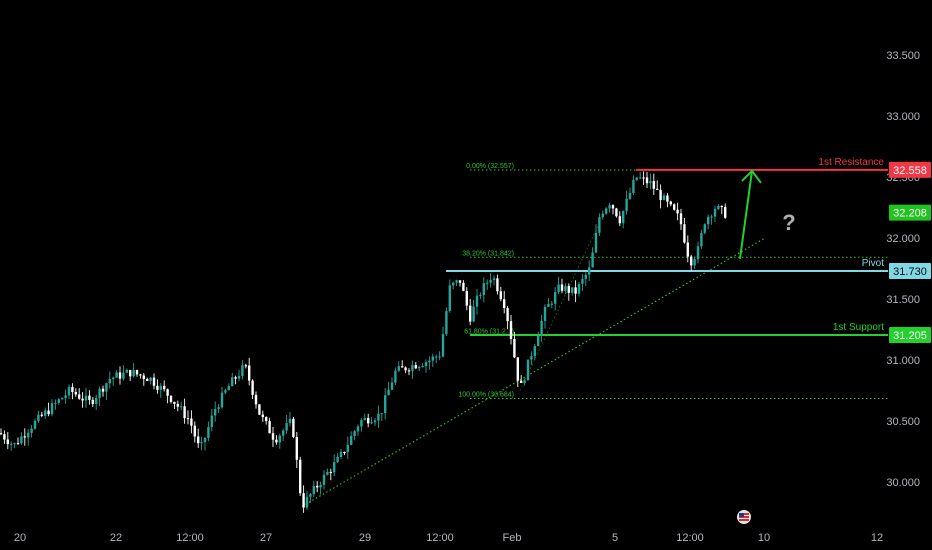 The image size is (932, 550). Describe the element at coordinates (512, 538) in the screenshot. I see `x-tick-label: Feb` at that location.